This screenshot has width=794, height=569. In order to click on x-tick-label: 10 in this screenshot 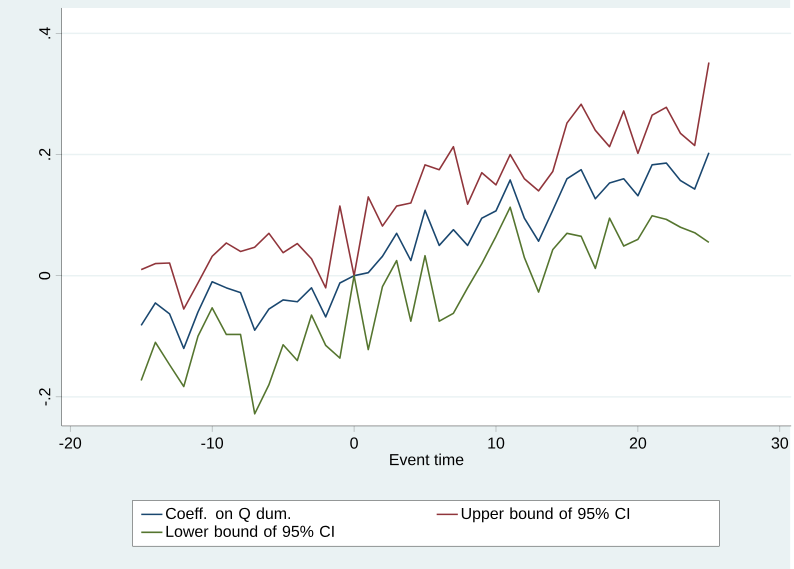, I will do `click(496, 443)`.